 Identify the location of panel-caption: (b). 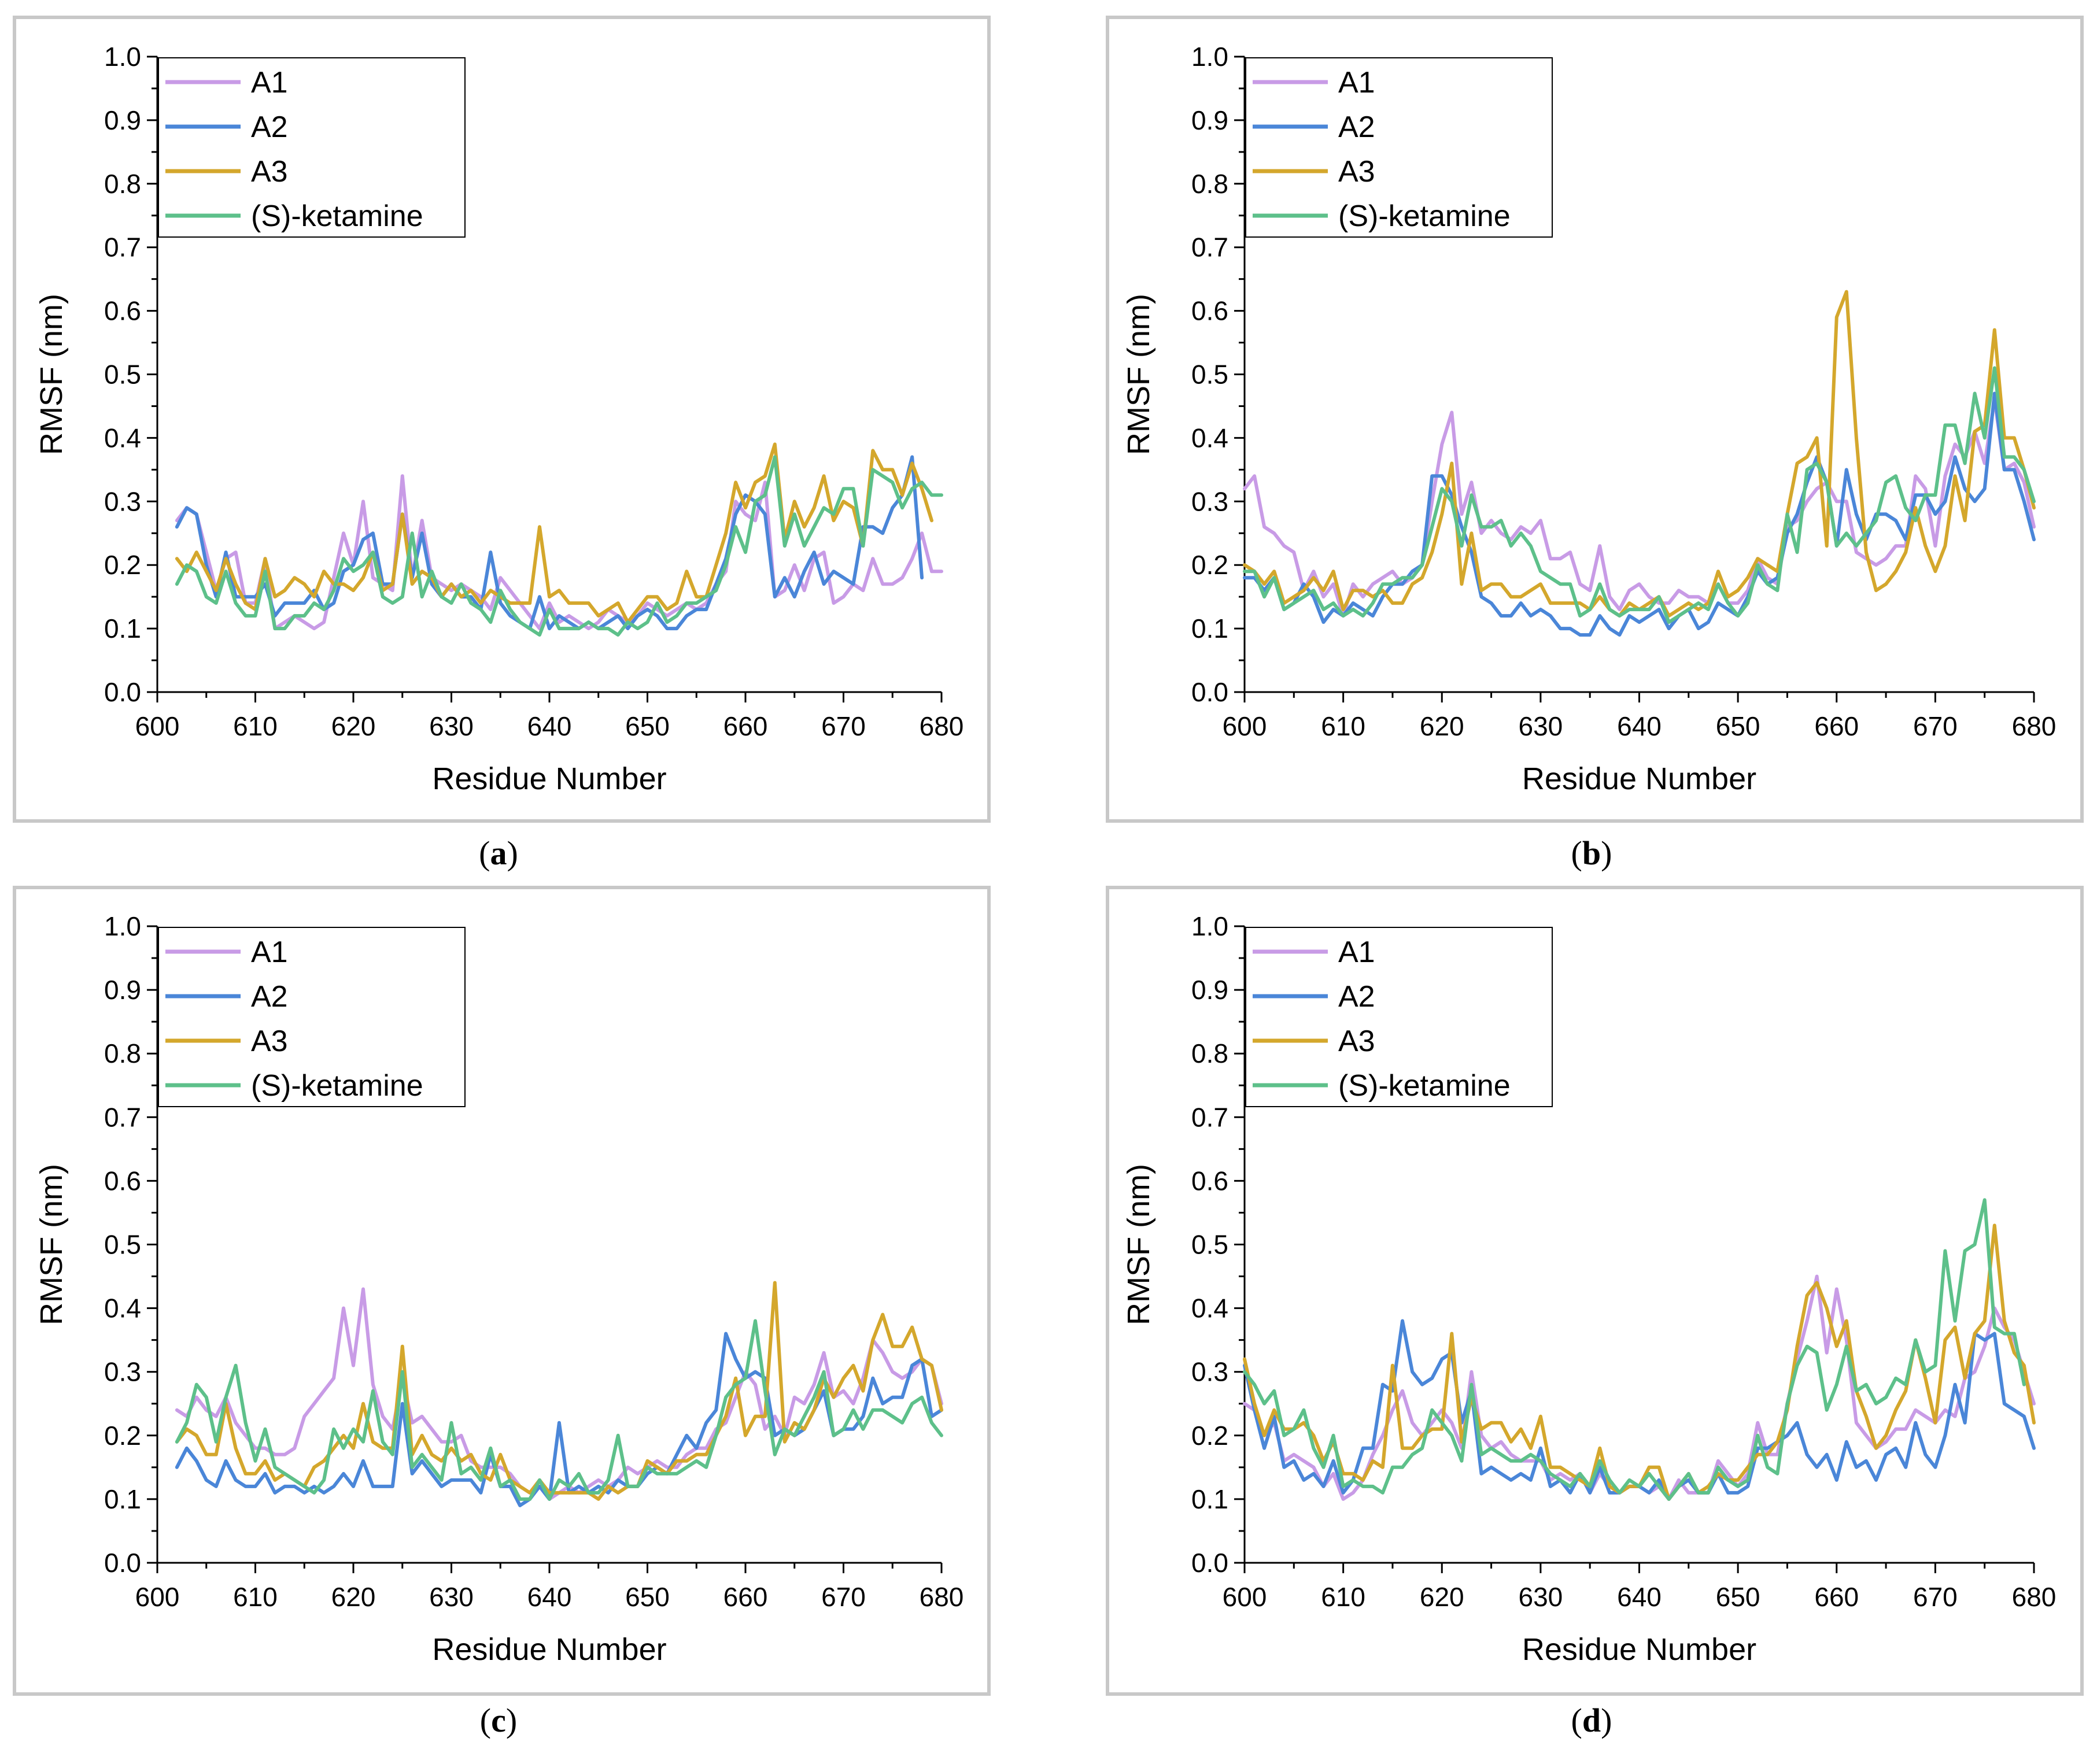
(1591, 853).